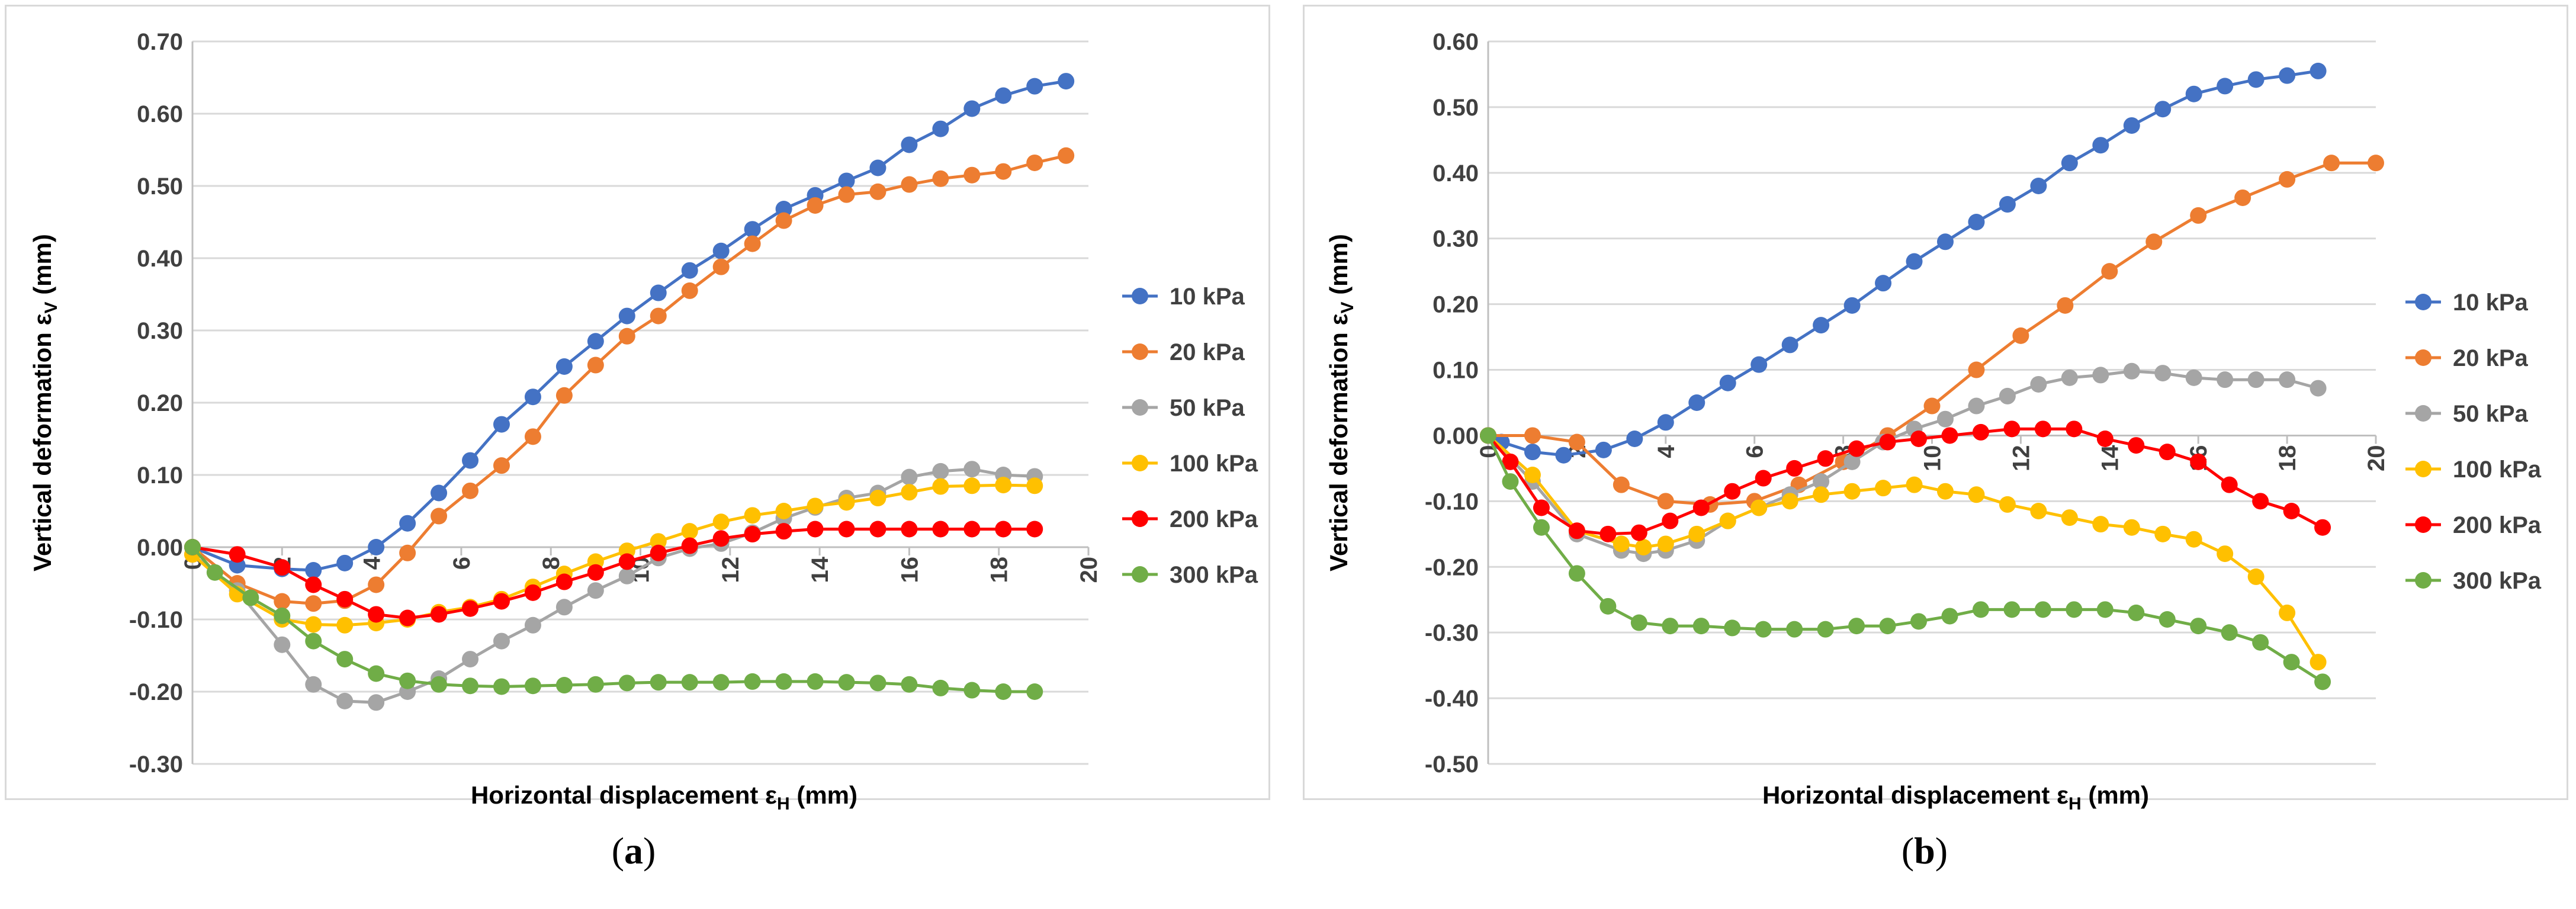 The image size is (2576, 909). Describe the element at coordinates (1452, 699) in the screenshot. I see `y-tick-label: -0.40` at that location.